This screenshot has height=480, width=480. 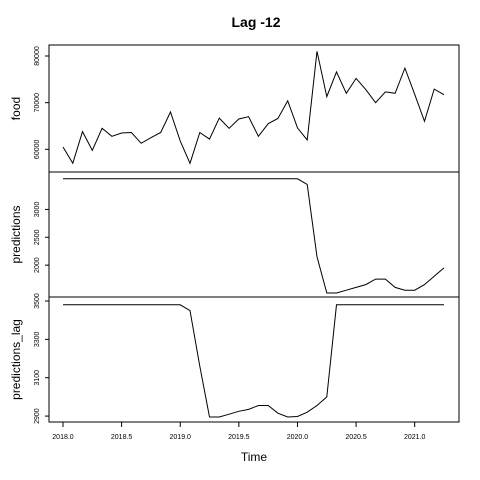 I want to click on y-tick-label: 3500, so click(x=37, y=301).